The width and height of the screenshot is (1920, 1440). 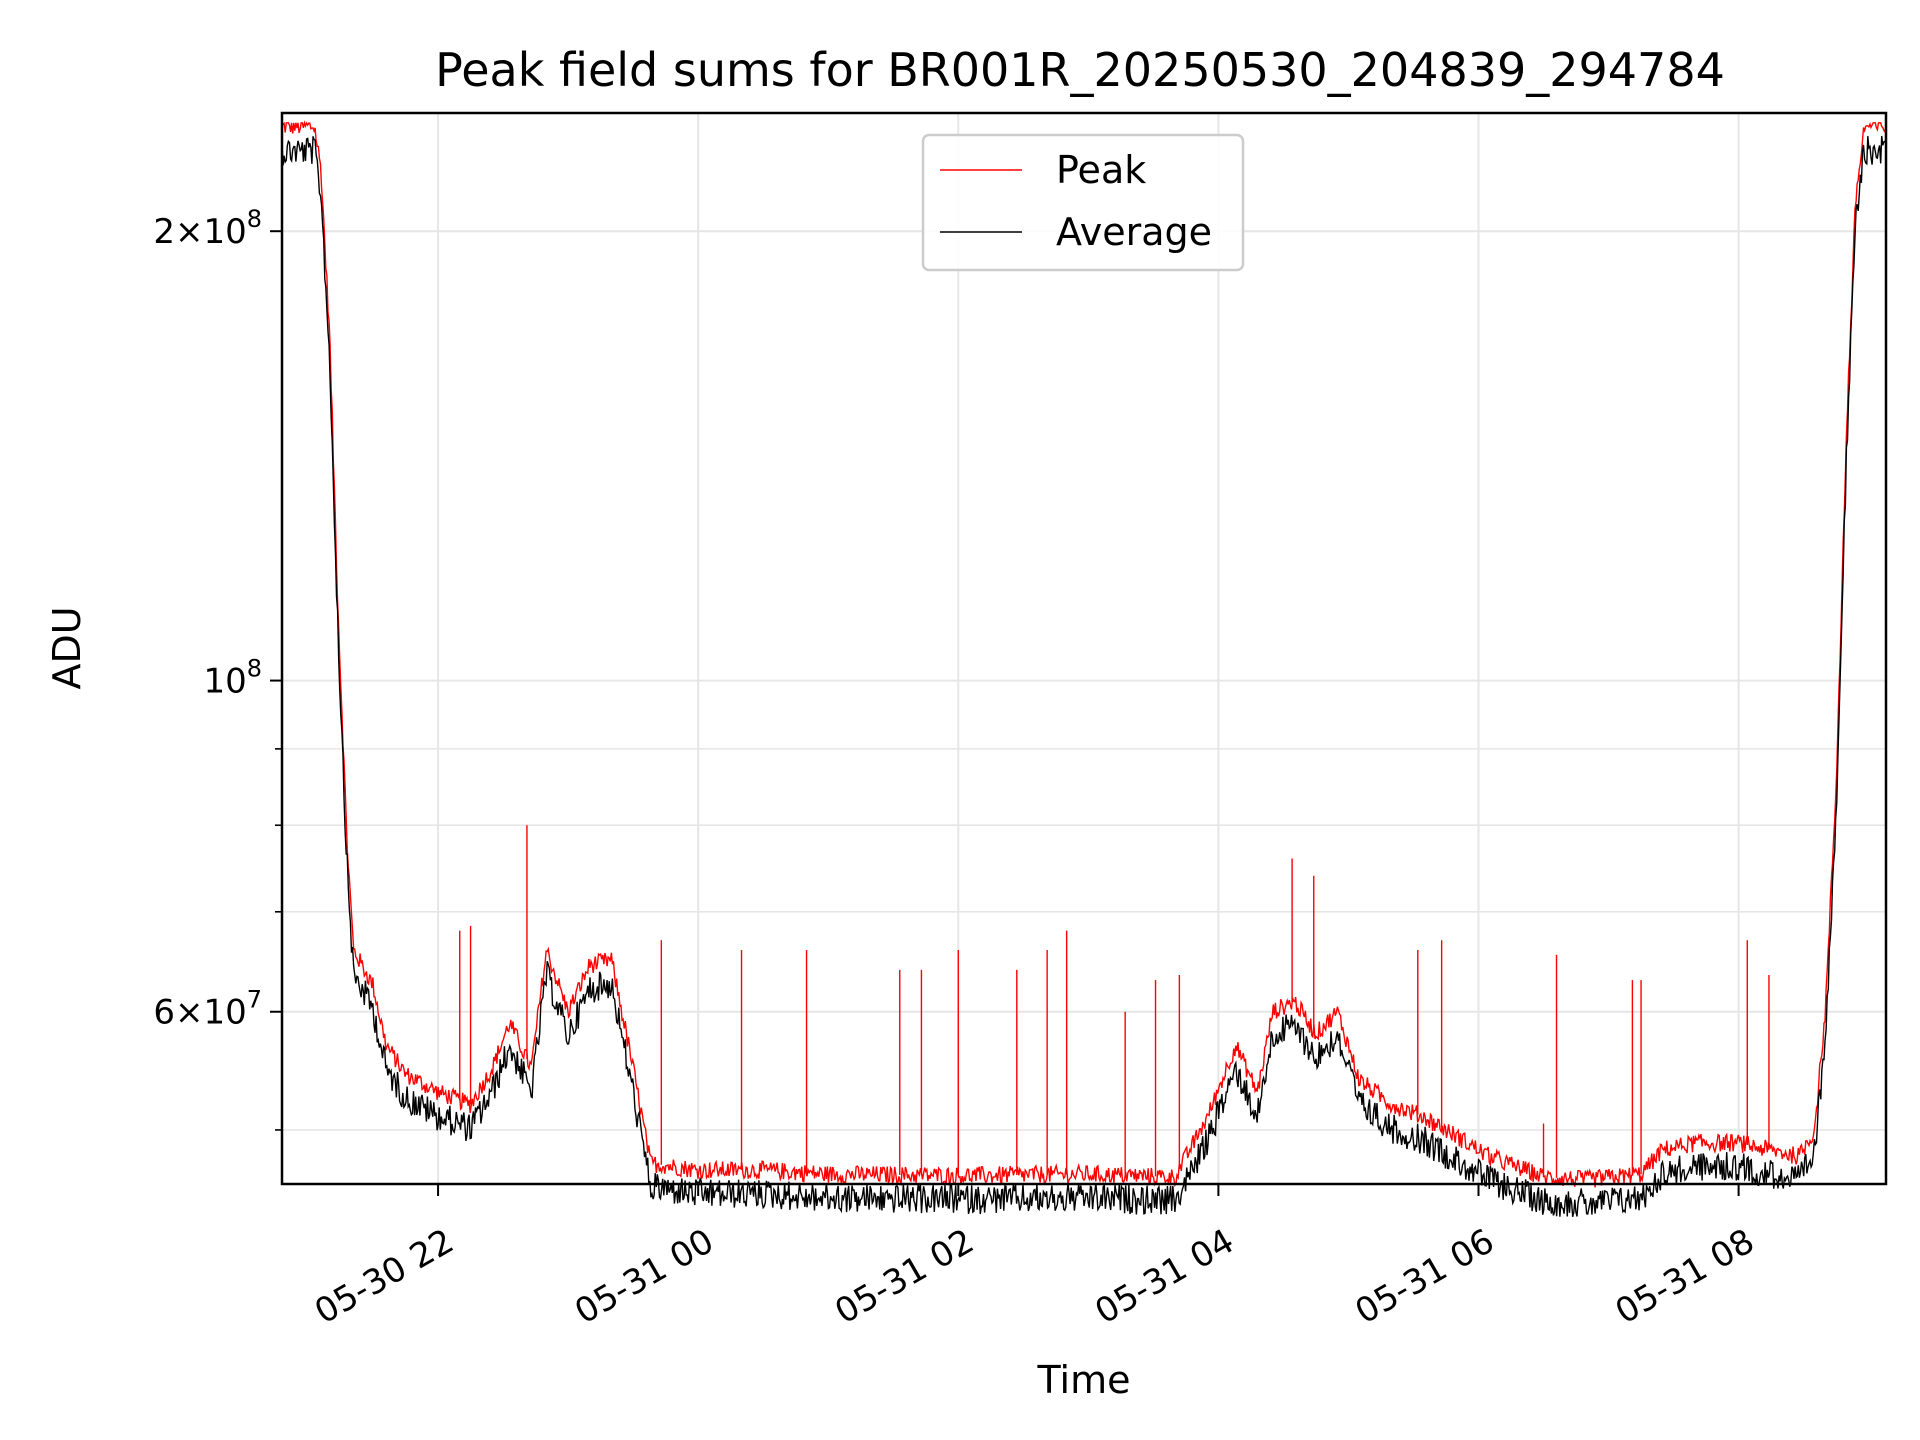 I want to click on y-tick-mantissa: 2, so click(x=164, y=232).